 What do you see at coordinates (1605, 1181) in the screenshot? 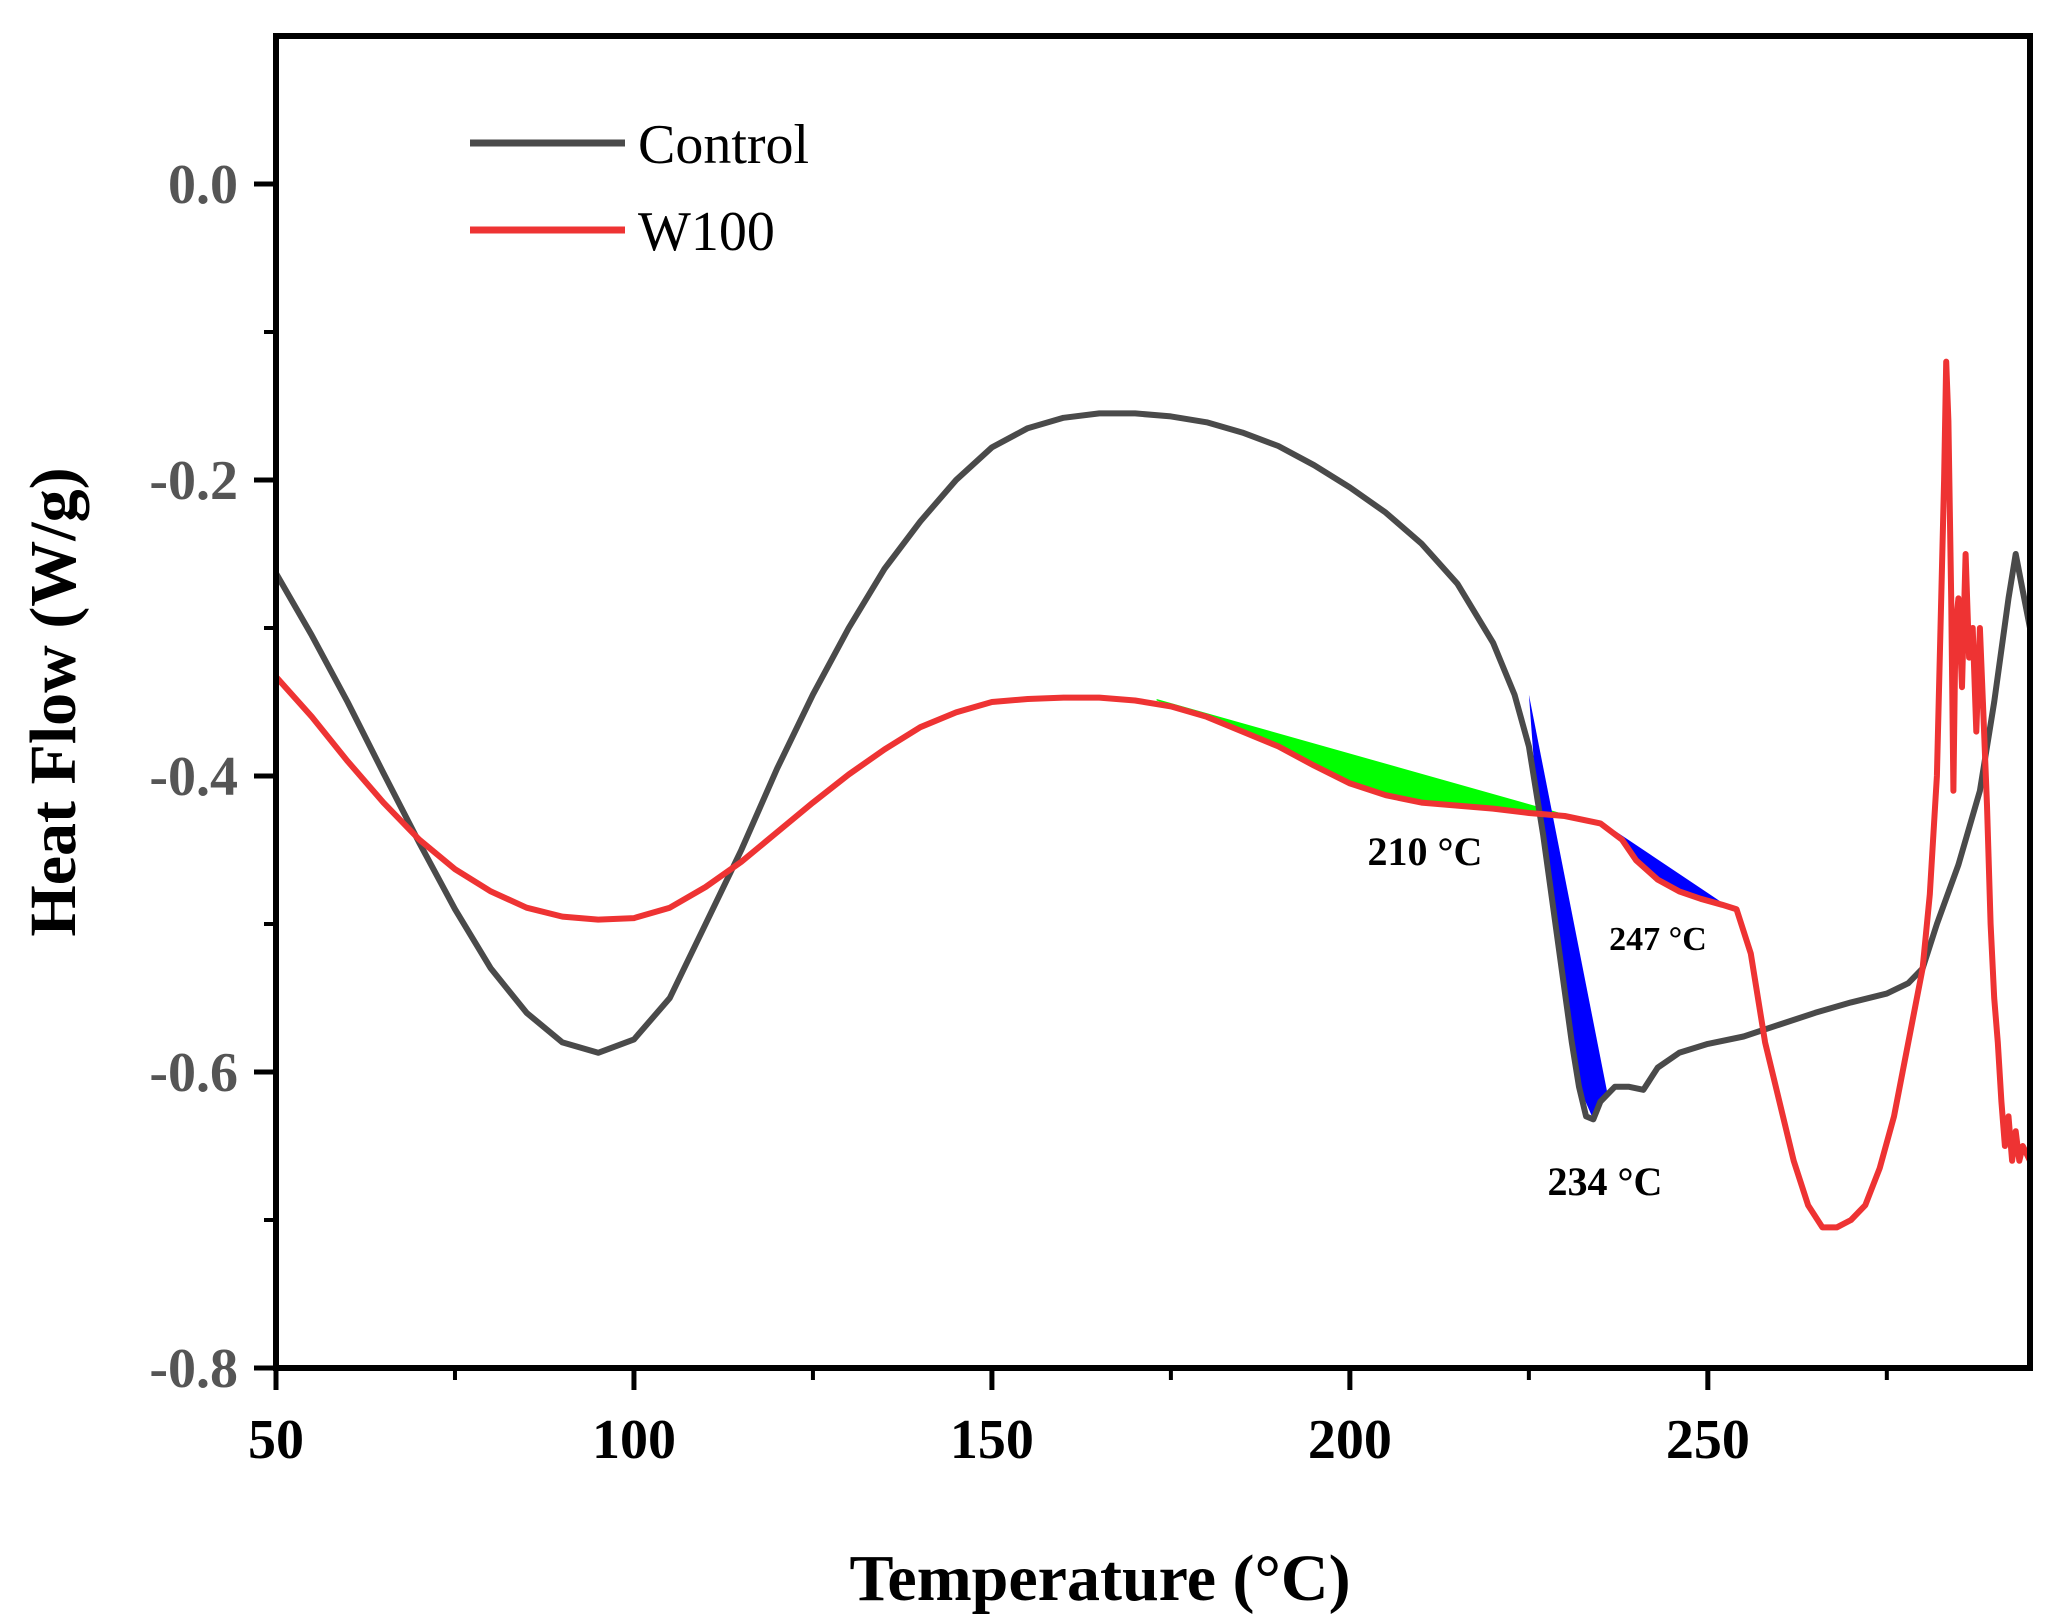
I see `annotation-234: 234 °C` at bounding box center [1605, 1181].